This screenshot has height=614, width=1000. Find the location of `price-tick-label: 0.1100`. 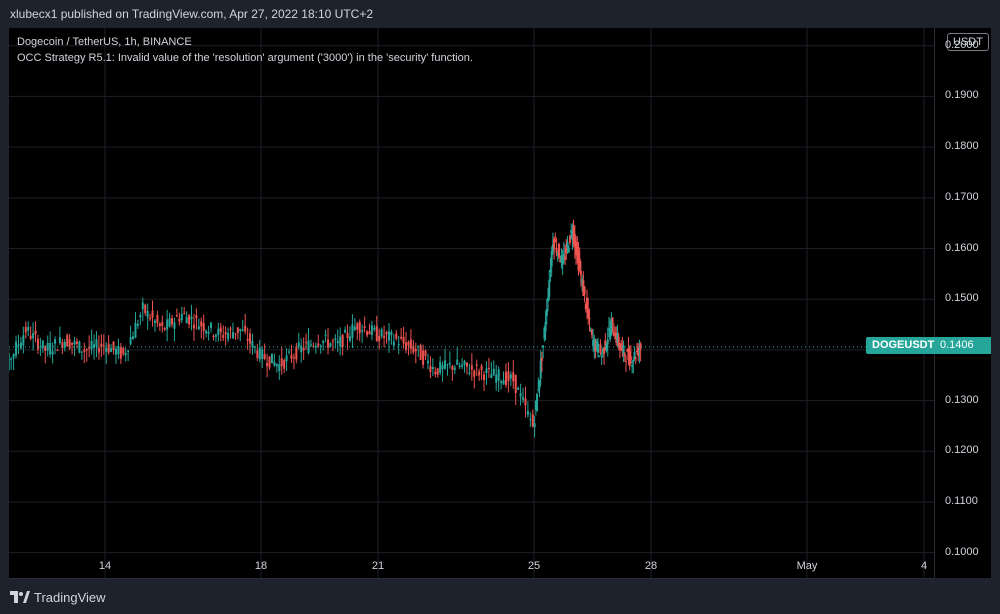

price-tick-label: 0.1100 is located at coordinates (961, 500).